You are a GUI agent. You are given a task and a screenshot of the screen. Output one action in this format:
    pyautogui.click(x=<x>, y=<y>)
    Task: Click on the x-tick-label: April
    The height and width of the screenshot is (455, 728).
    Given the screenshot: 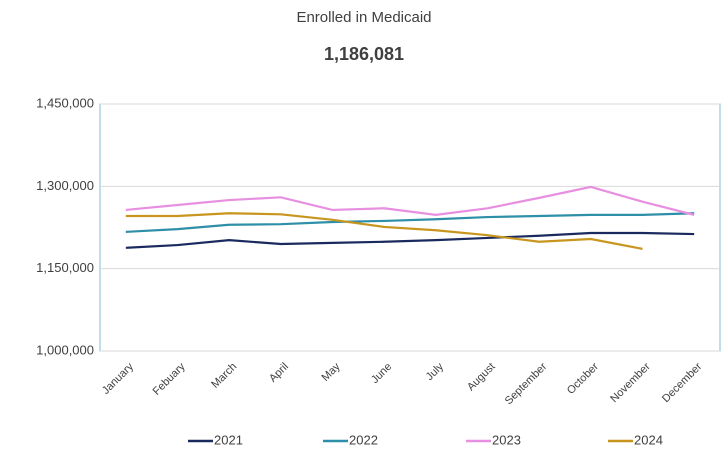 What is the action you would take?
    pyautogui.click(x=279, y=373)
    